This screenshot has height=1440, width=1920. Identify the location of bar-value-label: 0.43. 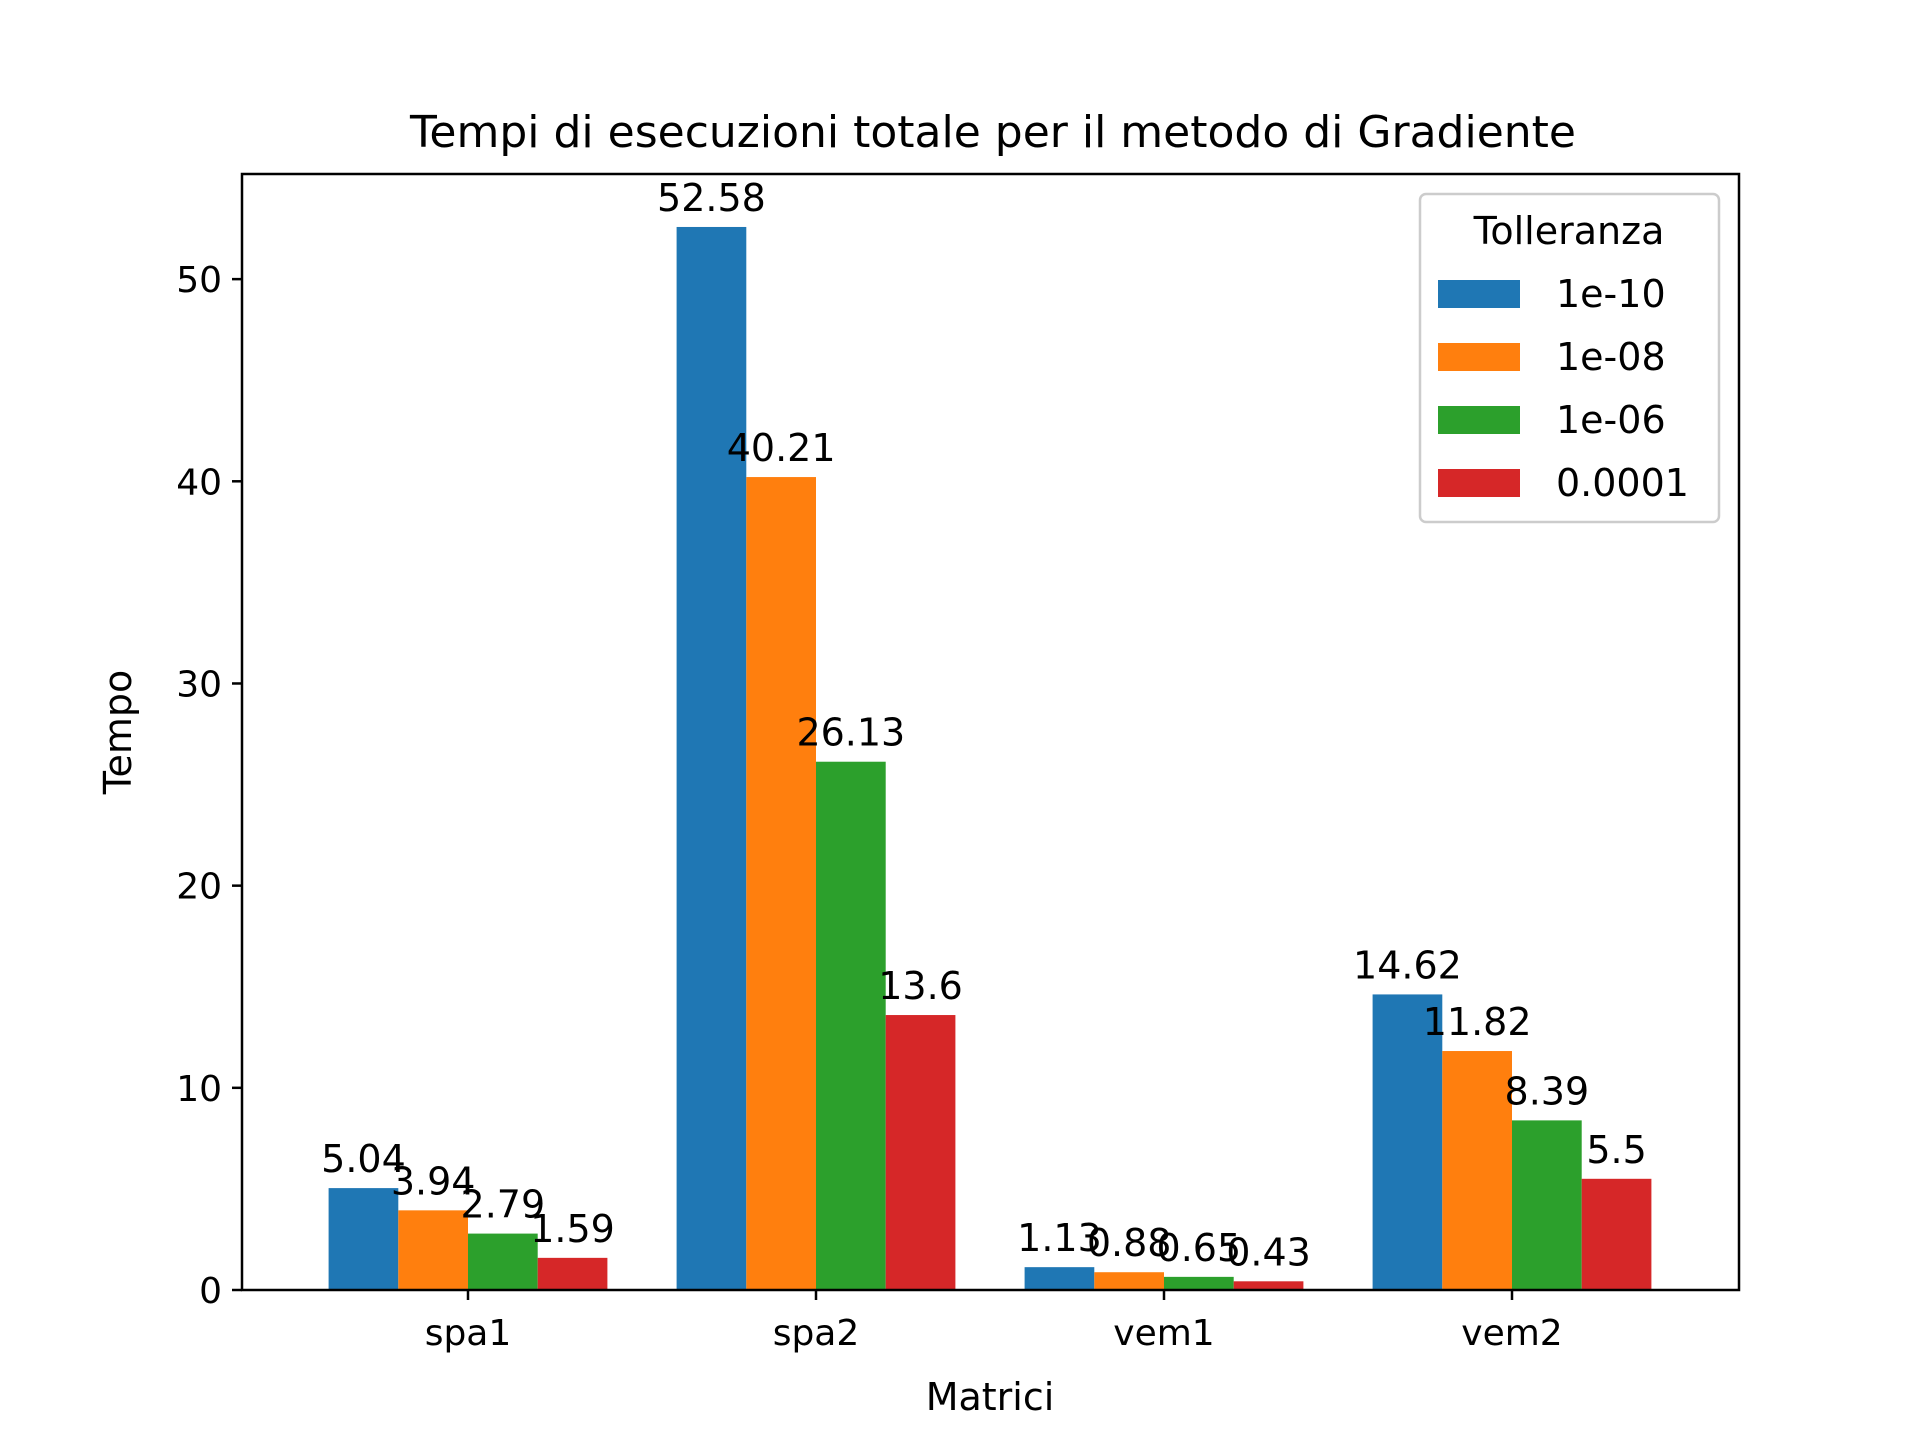
(1268, 1252).